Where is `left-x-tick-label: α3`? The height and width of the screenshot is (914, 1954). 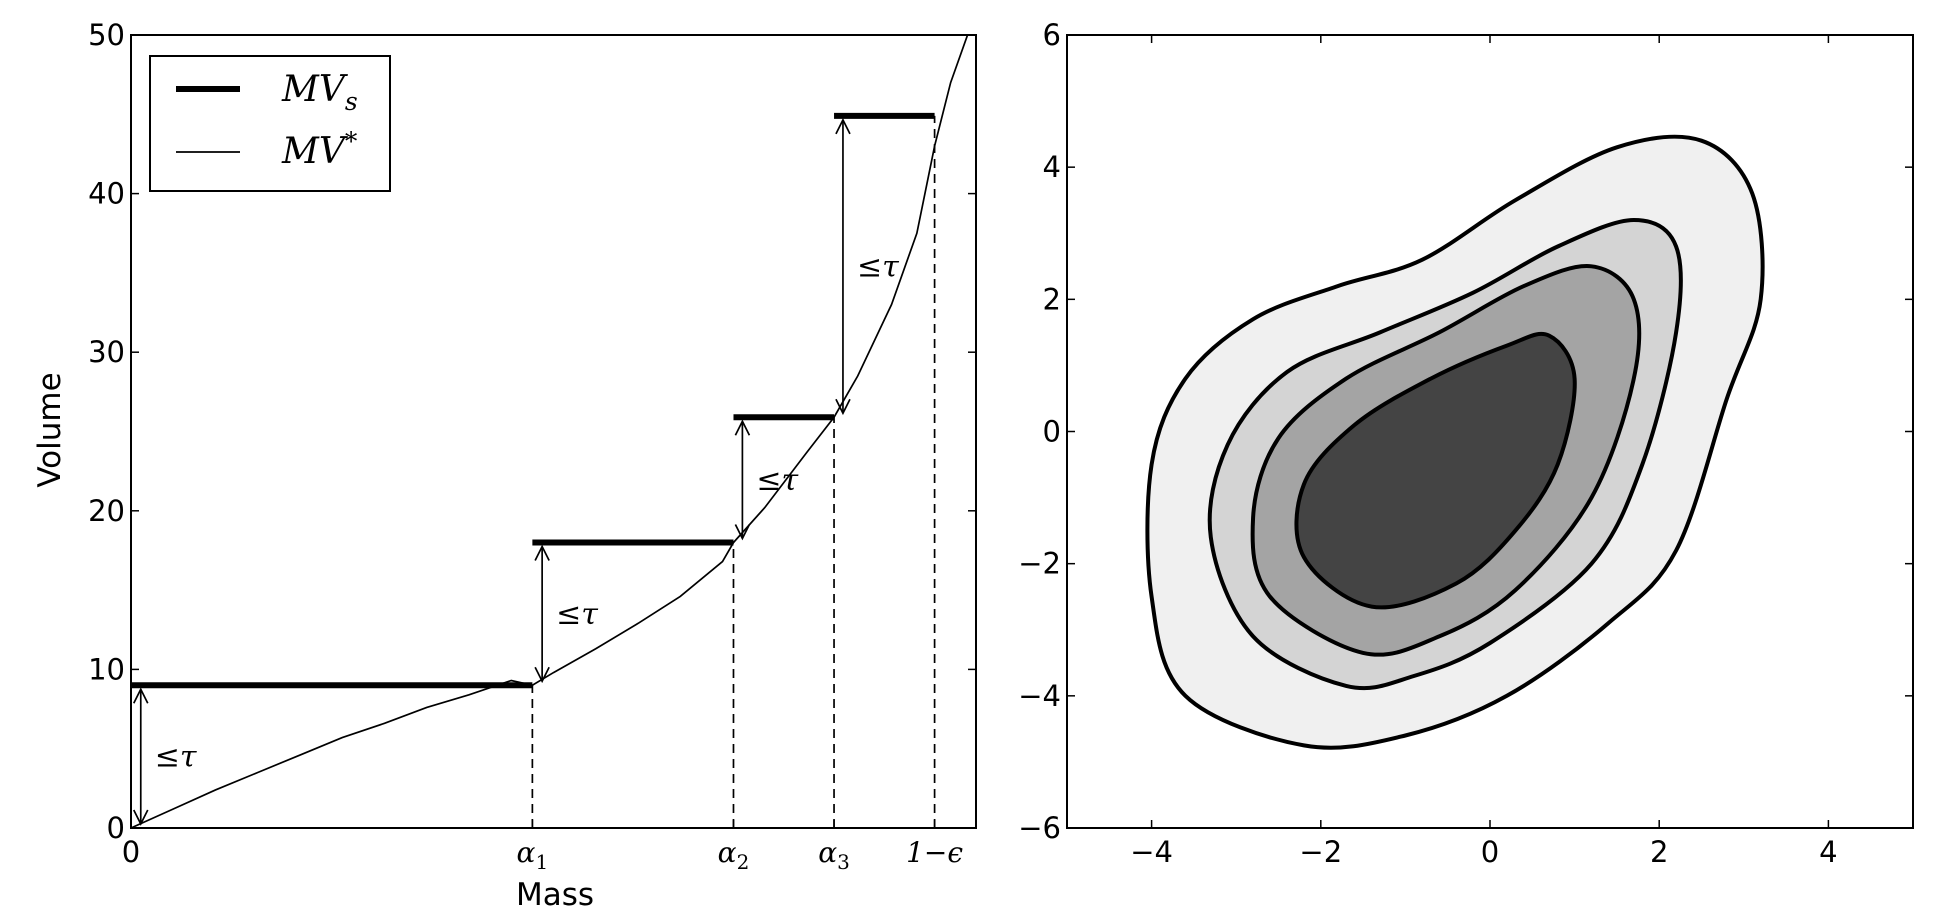 left-x-tick-label: α3 is located at coordinates (834, 855).